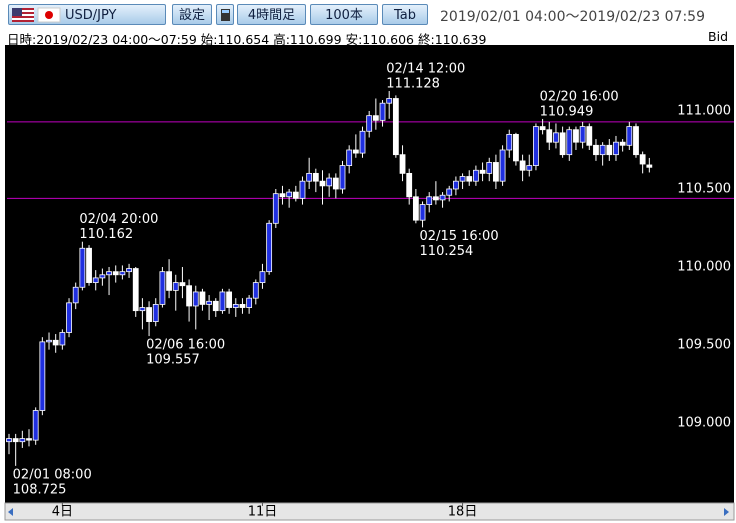 This screenshot has width=736, height=523. What do you see at coordinates (405, 14) in the screenshot?
I see `tab-button: Tab` at bounding box center [405, 14].